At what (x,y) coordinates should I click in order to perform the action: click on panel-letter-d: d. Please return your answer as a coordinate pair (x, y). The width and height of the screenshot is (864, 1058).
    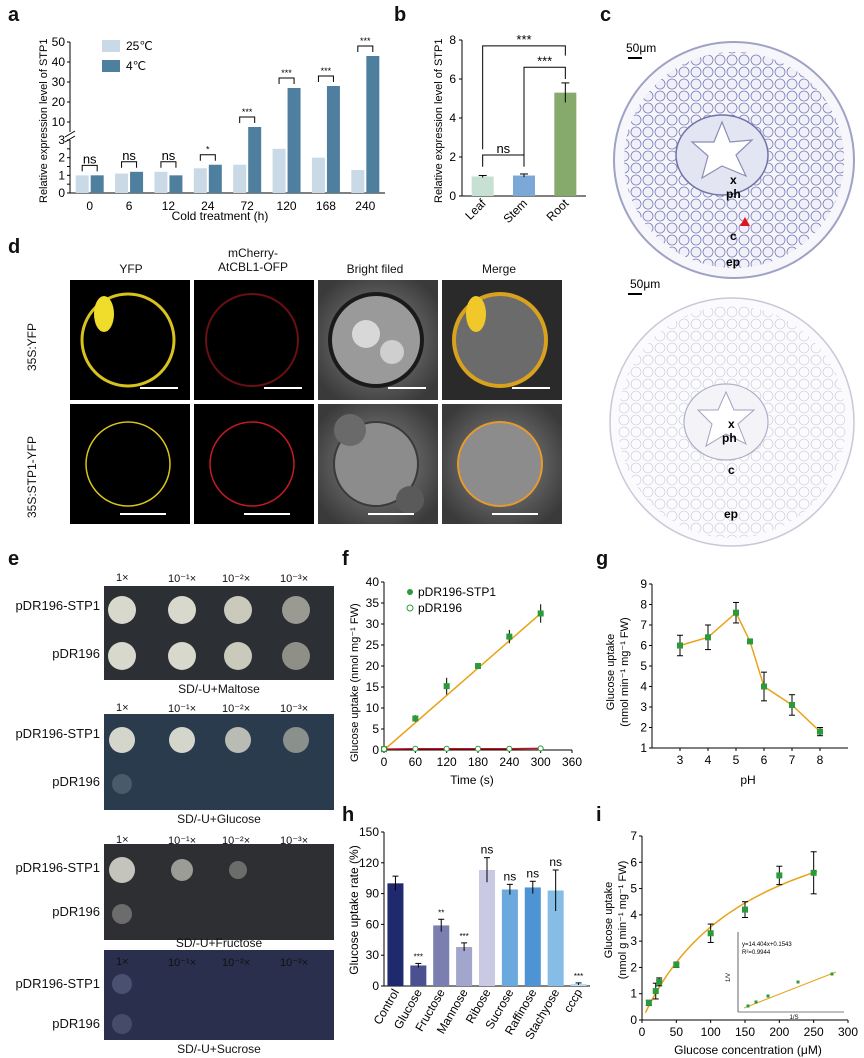
    Looking at the image, I should click on (14, 247).